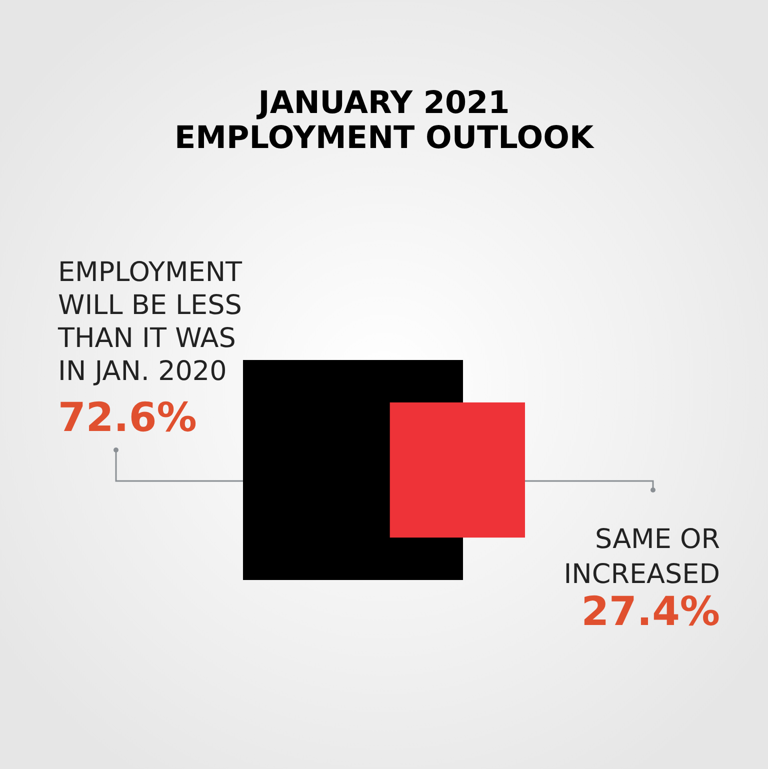 The height and width of the screenshot is (769, 768). I want to click on category-label: SAME OR INCREASED, so click(642, 557).